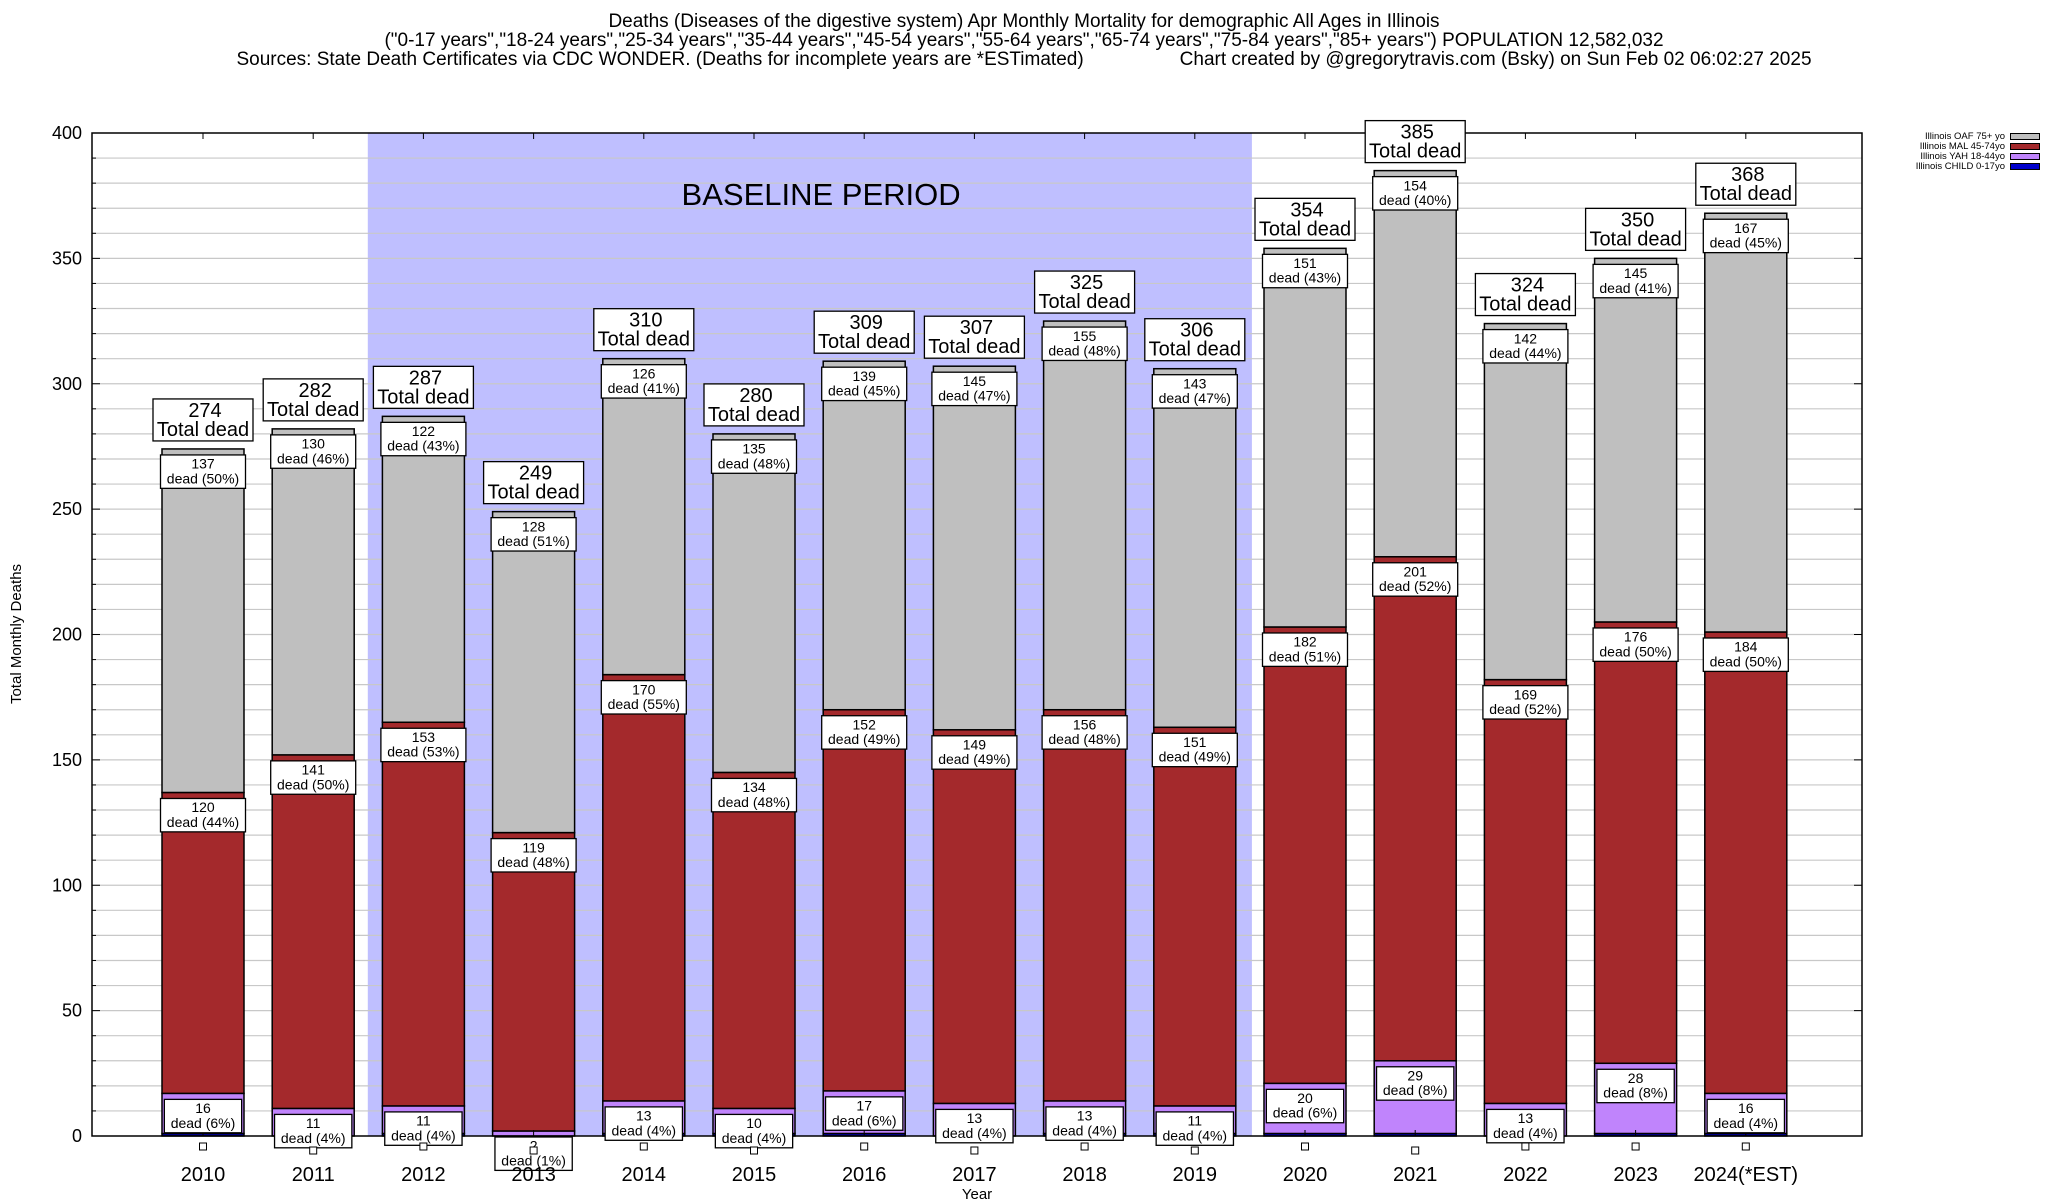 The image size is (2048, 1200). I want to click on segment-label-text: 137, so click(203, 464).